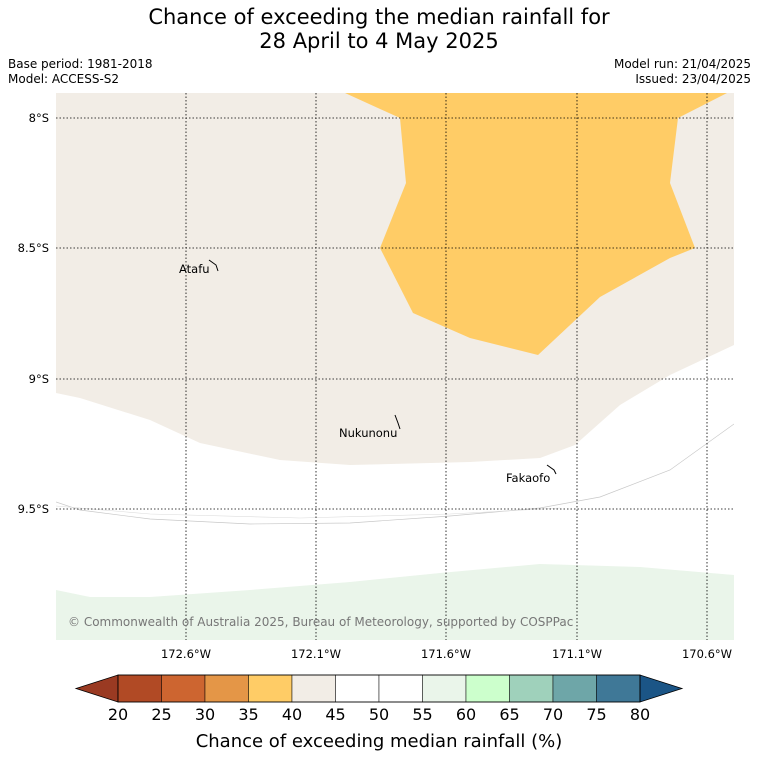  I want to click on meta-right: Model run: 21/04/2025 Issued: 23/04/2025, so click(682, 72).